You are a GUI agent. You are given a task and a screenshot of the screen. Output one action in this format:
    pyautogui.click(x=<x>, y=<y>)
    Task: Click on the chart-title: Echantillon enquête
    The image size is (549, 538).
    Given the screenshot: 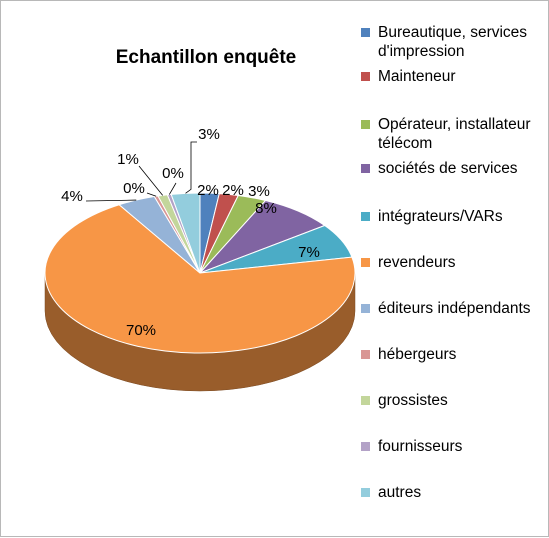 What is the action you would take?
    pyautogui.click(x=206, y=57)
    